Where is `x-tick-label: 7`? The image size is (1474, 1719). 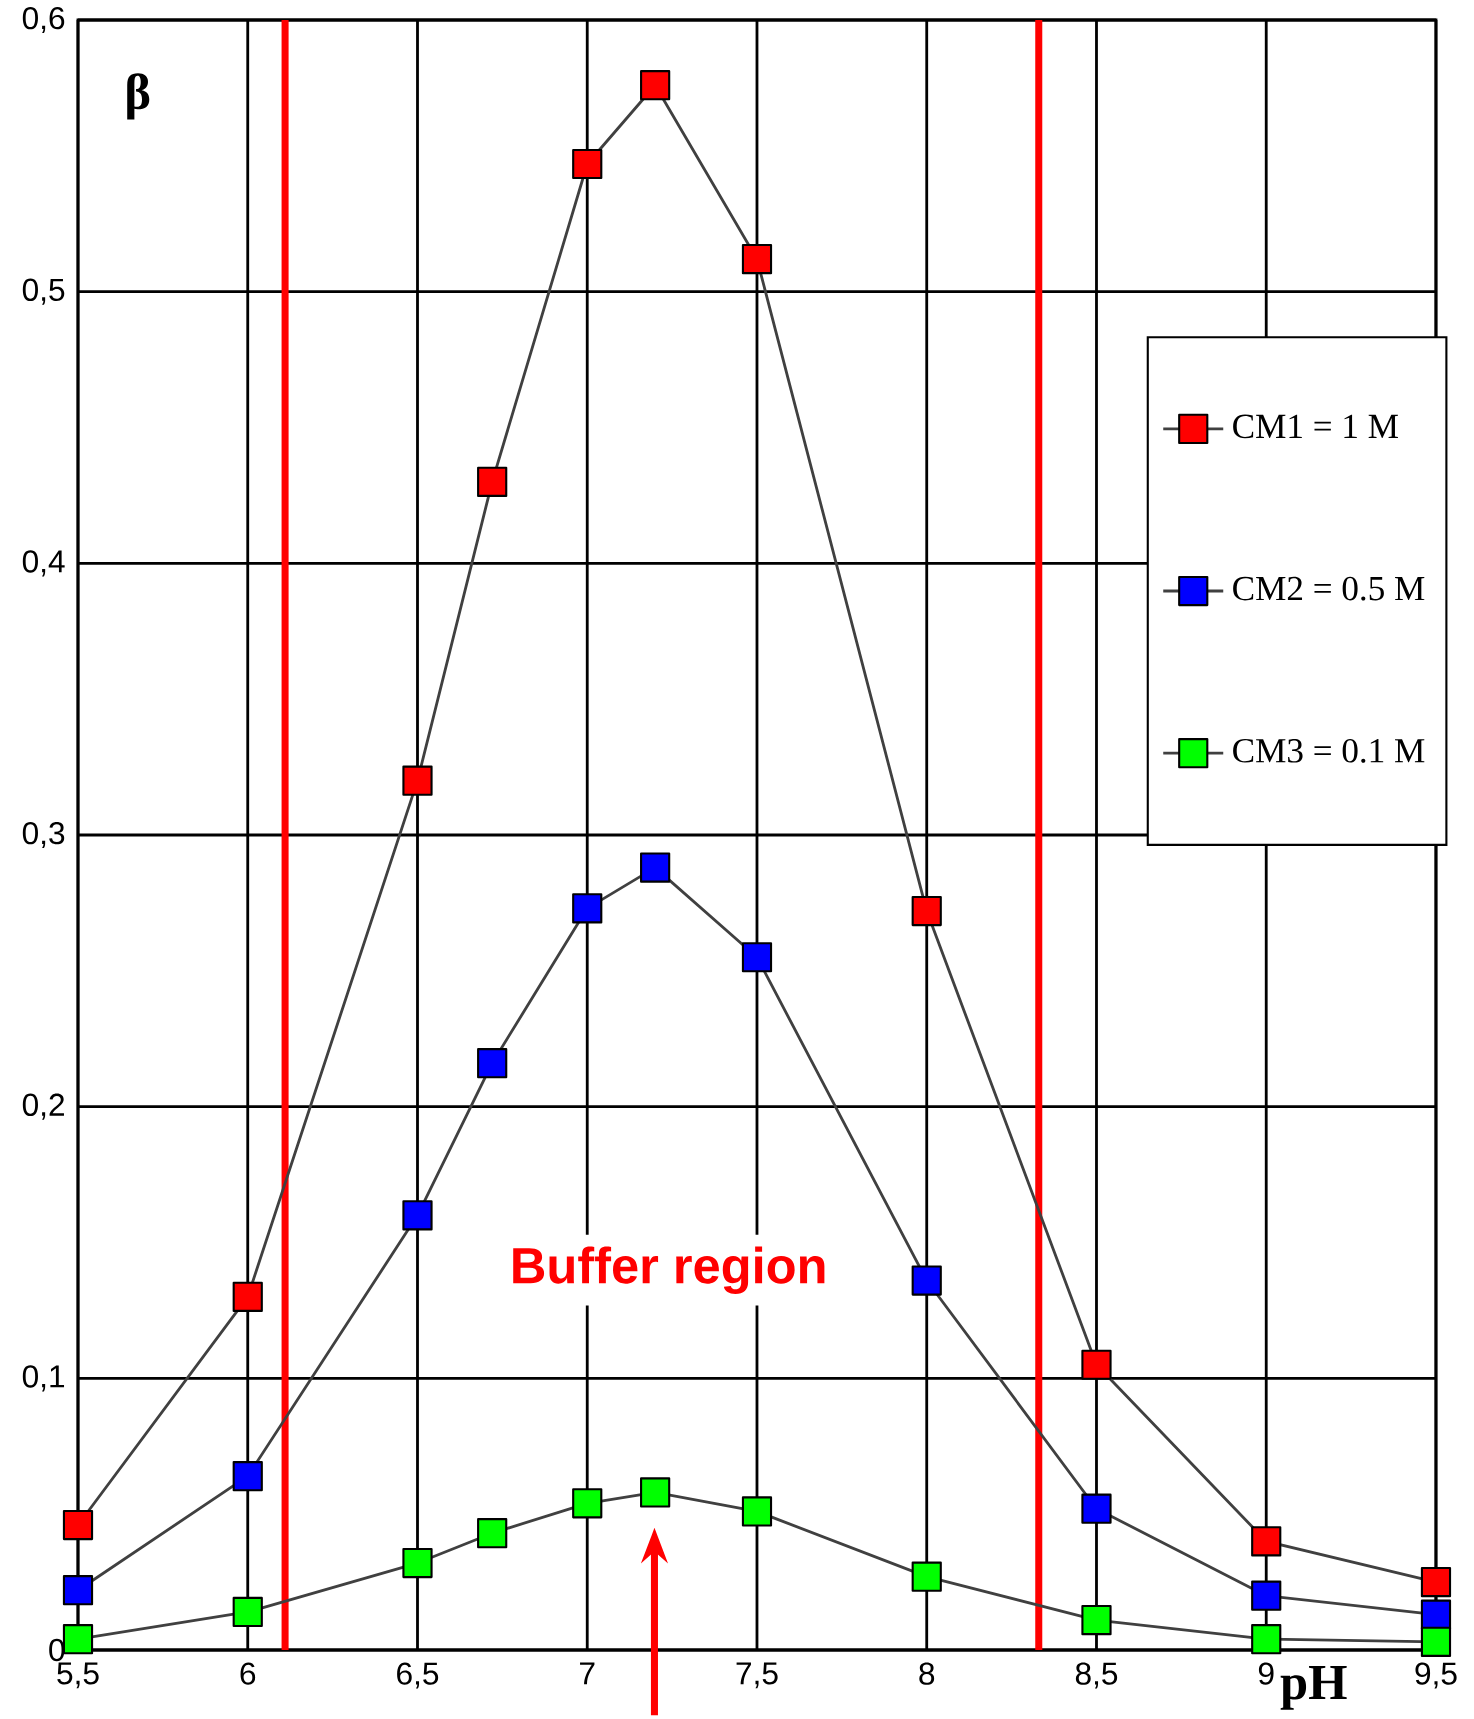 x-tick-label: 7 is located at coordinates (587, 1673).